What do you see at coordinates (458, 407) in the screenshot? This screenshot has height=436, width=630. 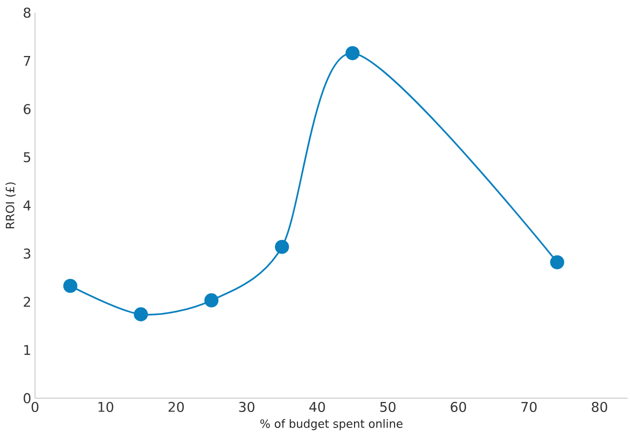 I see `x-tick-label: 60` at bounding box center [458, 407].